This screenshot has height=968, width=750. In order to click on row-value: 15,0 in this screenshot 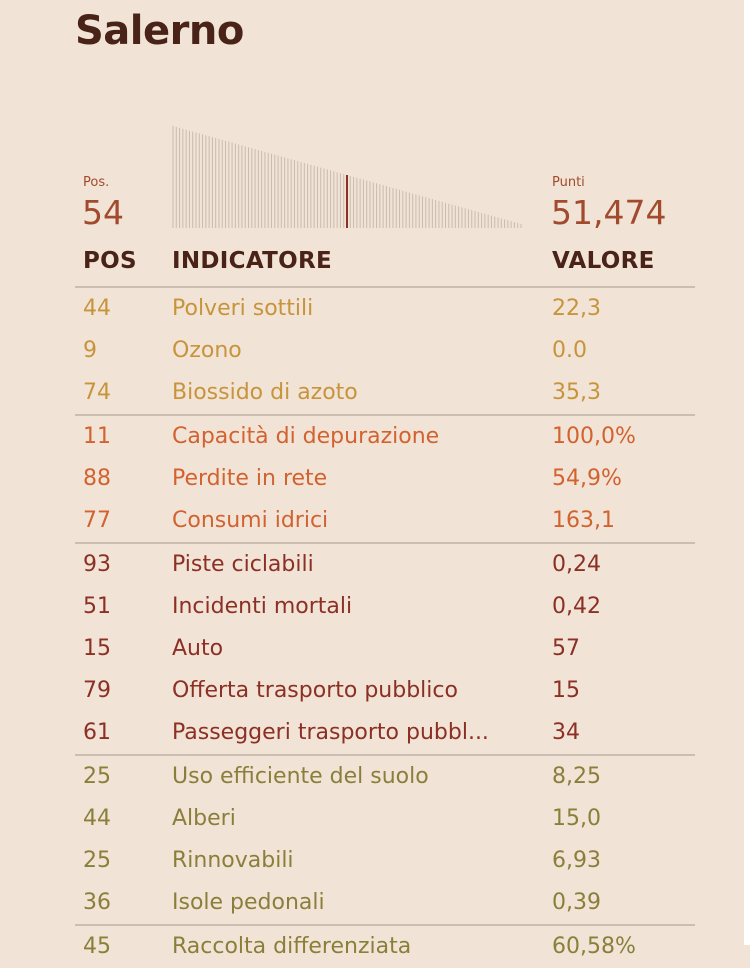, I will do `click(576, 818)`.